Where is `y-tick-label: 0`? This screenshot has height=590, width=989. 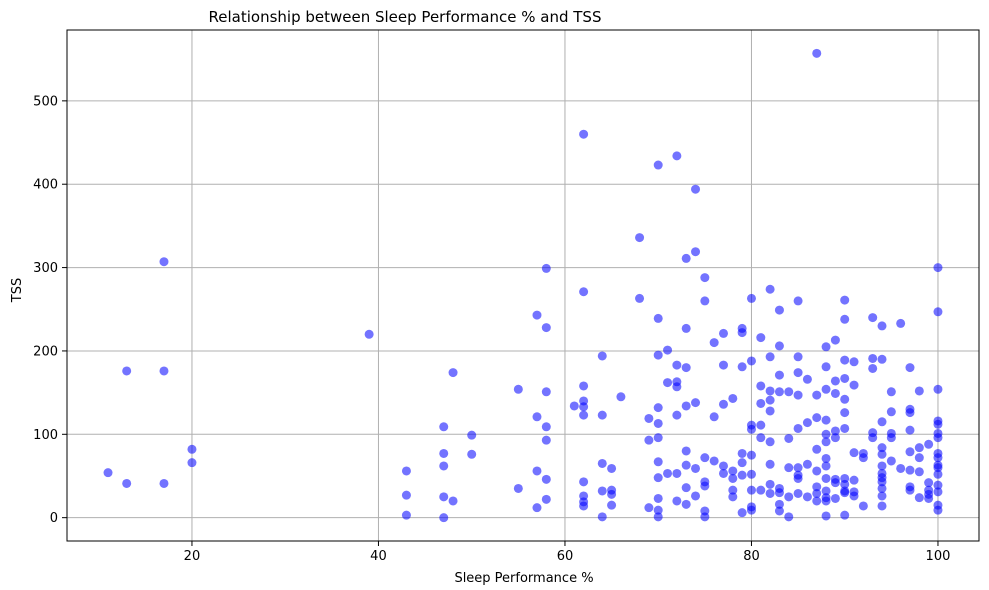
y-tick-label: 0 is located at coordinates (54, 518).